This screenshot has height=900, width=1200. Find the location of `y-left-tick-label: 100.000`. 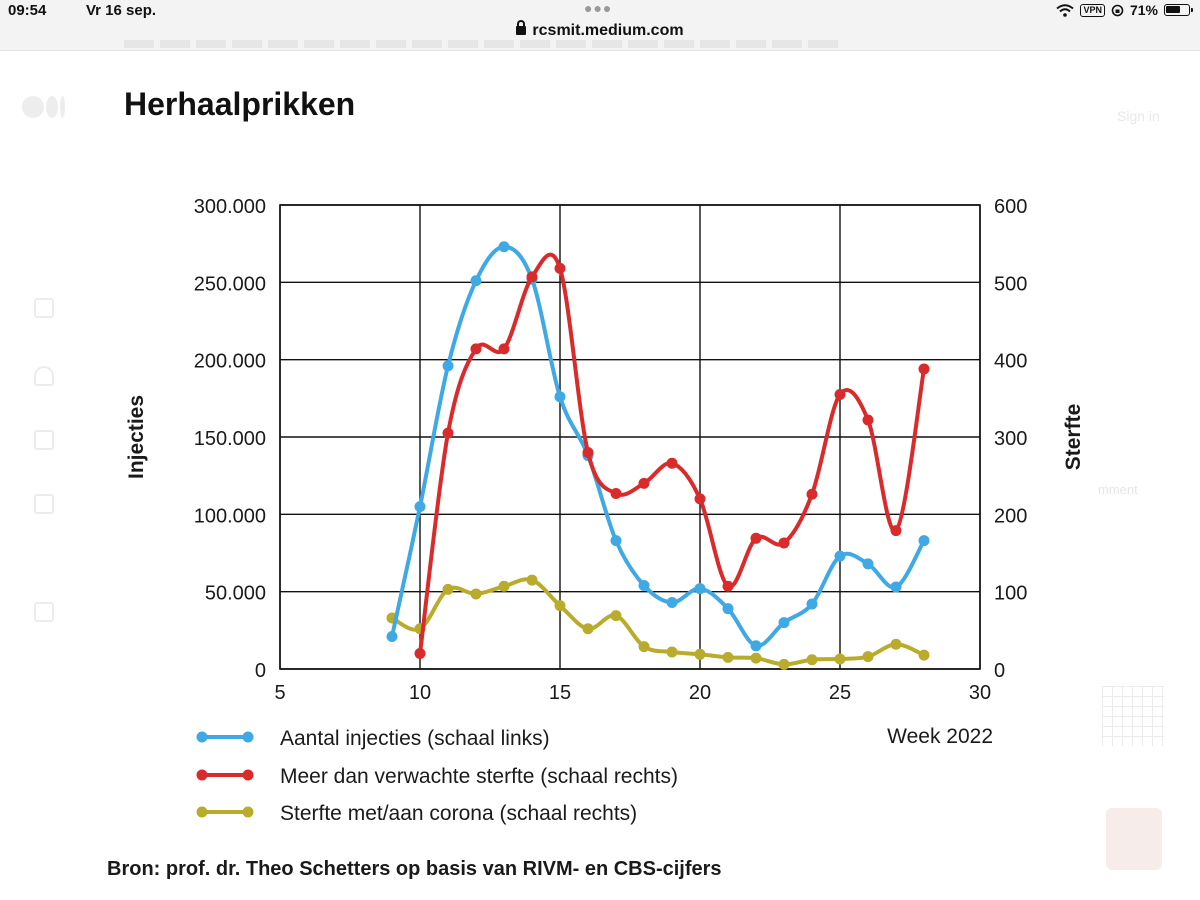

y-left-tick-label: 100.000 is located at coordinates (230, 516).